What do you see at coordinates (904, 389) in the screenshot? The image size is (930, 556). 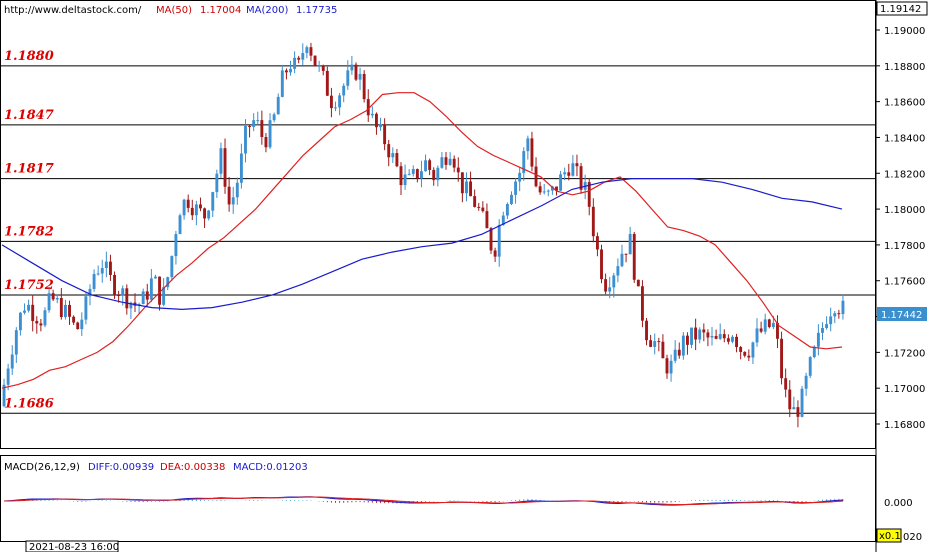 I see `price-tick-label: 1.17000` at bounding box center [904, 389].